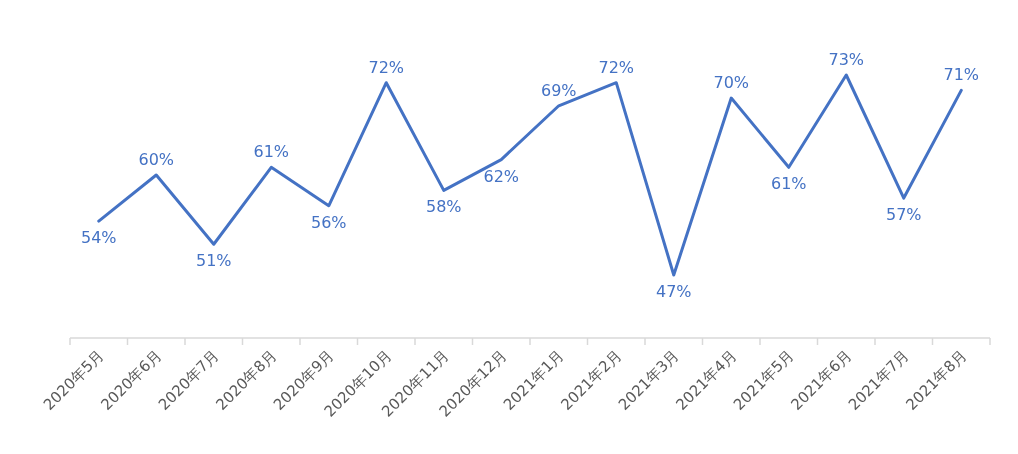 The image size is (1018, 454). I want to click on data-label: 71%, so click(961, 75).